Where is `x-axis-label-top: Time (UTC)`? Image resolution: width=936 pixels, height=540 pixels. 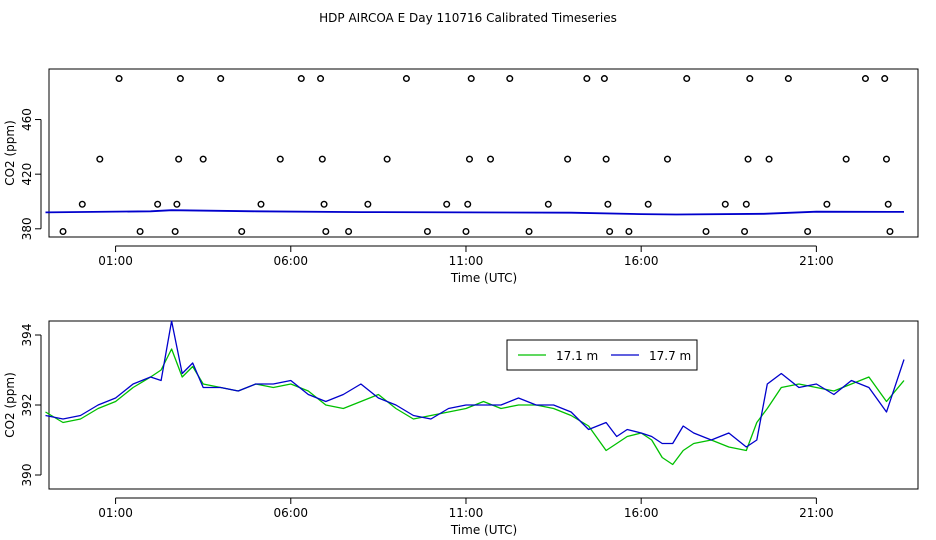
x-axis-label-top: Time (UTC) is located at coordinates (483, 278).